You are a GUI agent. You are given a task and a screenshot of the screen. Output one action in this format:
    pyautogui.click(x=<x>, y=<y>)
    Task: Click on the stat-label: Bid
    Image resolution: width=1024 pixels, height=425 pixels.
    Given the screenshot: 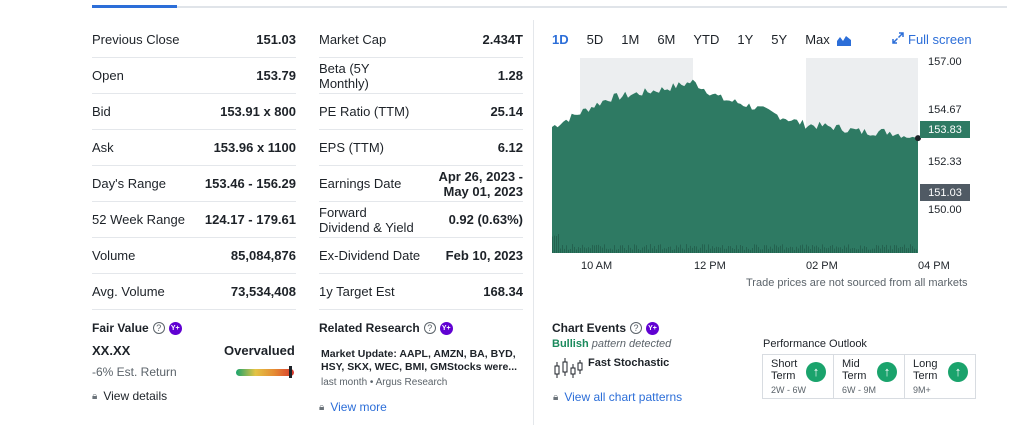 What is the action you would take?
    pyautogui.click(x=101, y=111)
    